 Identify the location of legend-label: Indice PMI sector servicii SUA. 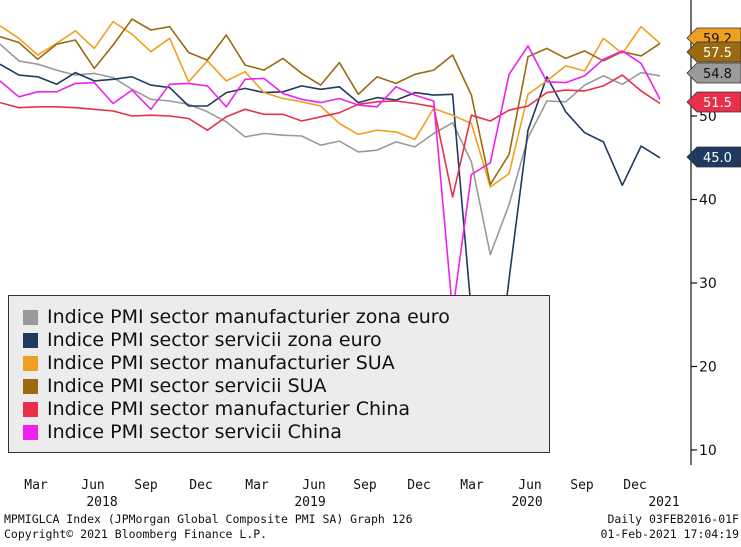
(187, 386).